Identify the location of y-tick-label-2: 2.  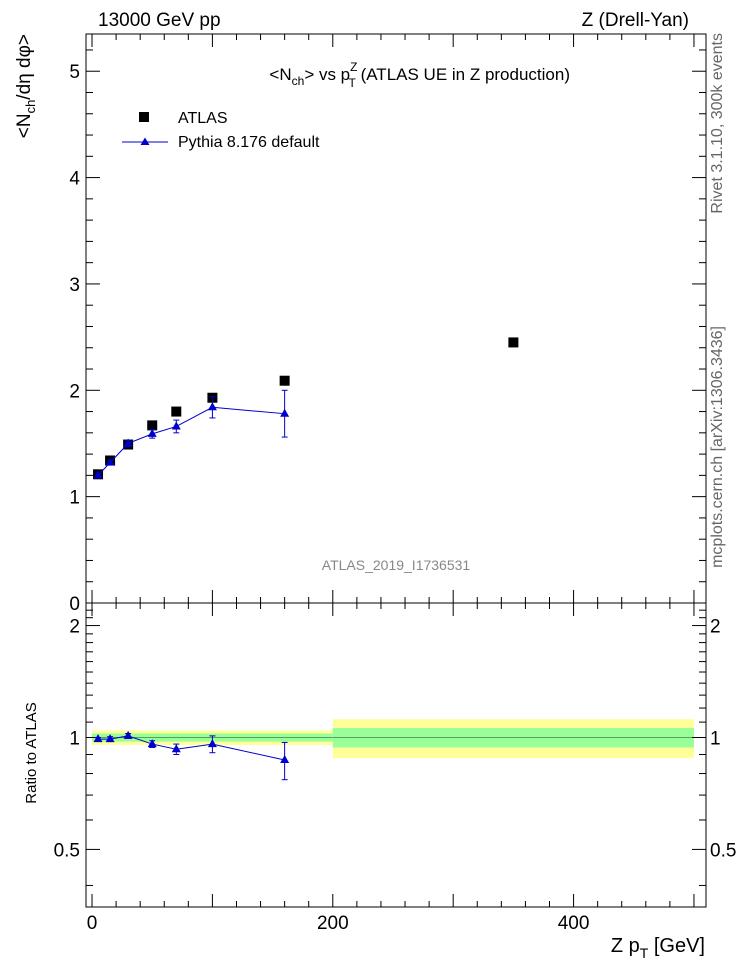
(74, 391).